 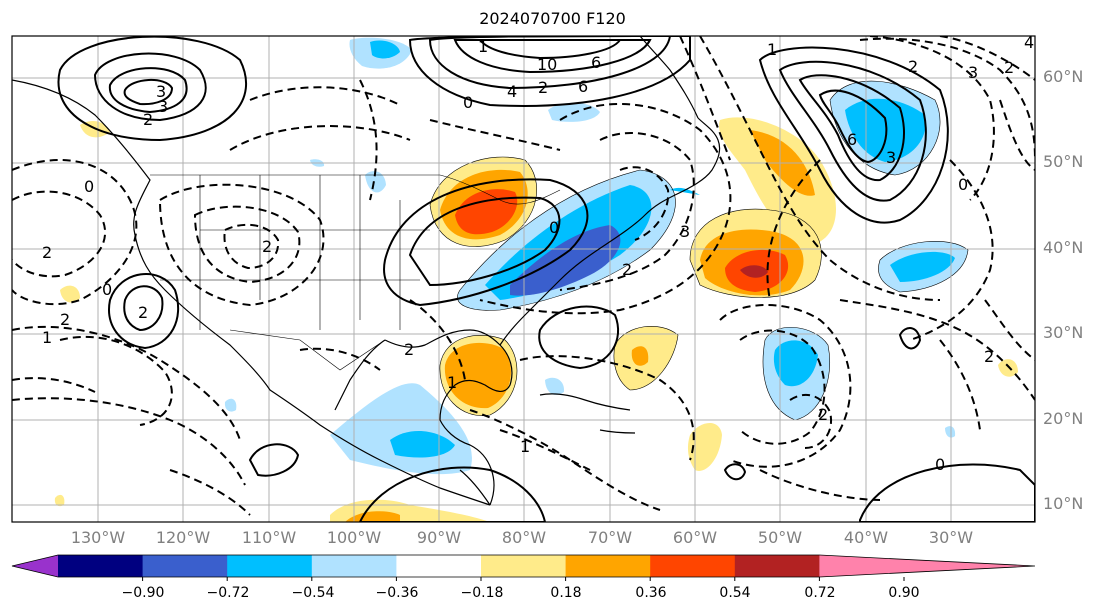 What do you see at coordinates (355, 272) in the screenshot?
I see `borders` at bounding box center [355, 272].